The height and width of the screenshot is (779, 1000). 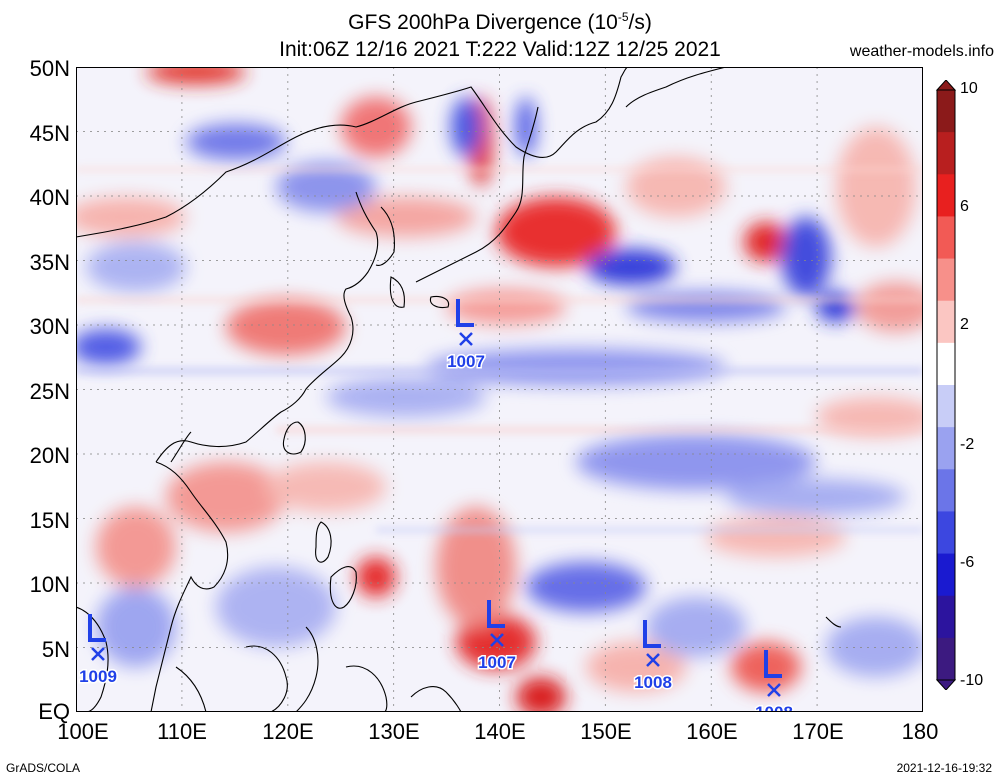 What do you see at coordinates (49, 262) in the screenshot?
I see `y-tick-label: 35N` at bounding box center [49, 262].